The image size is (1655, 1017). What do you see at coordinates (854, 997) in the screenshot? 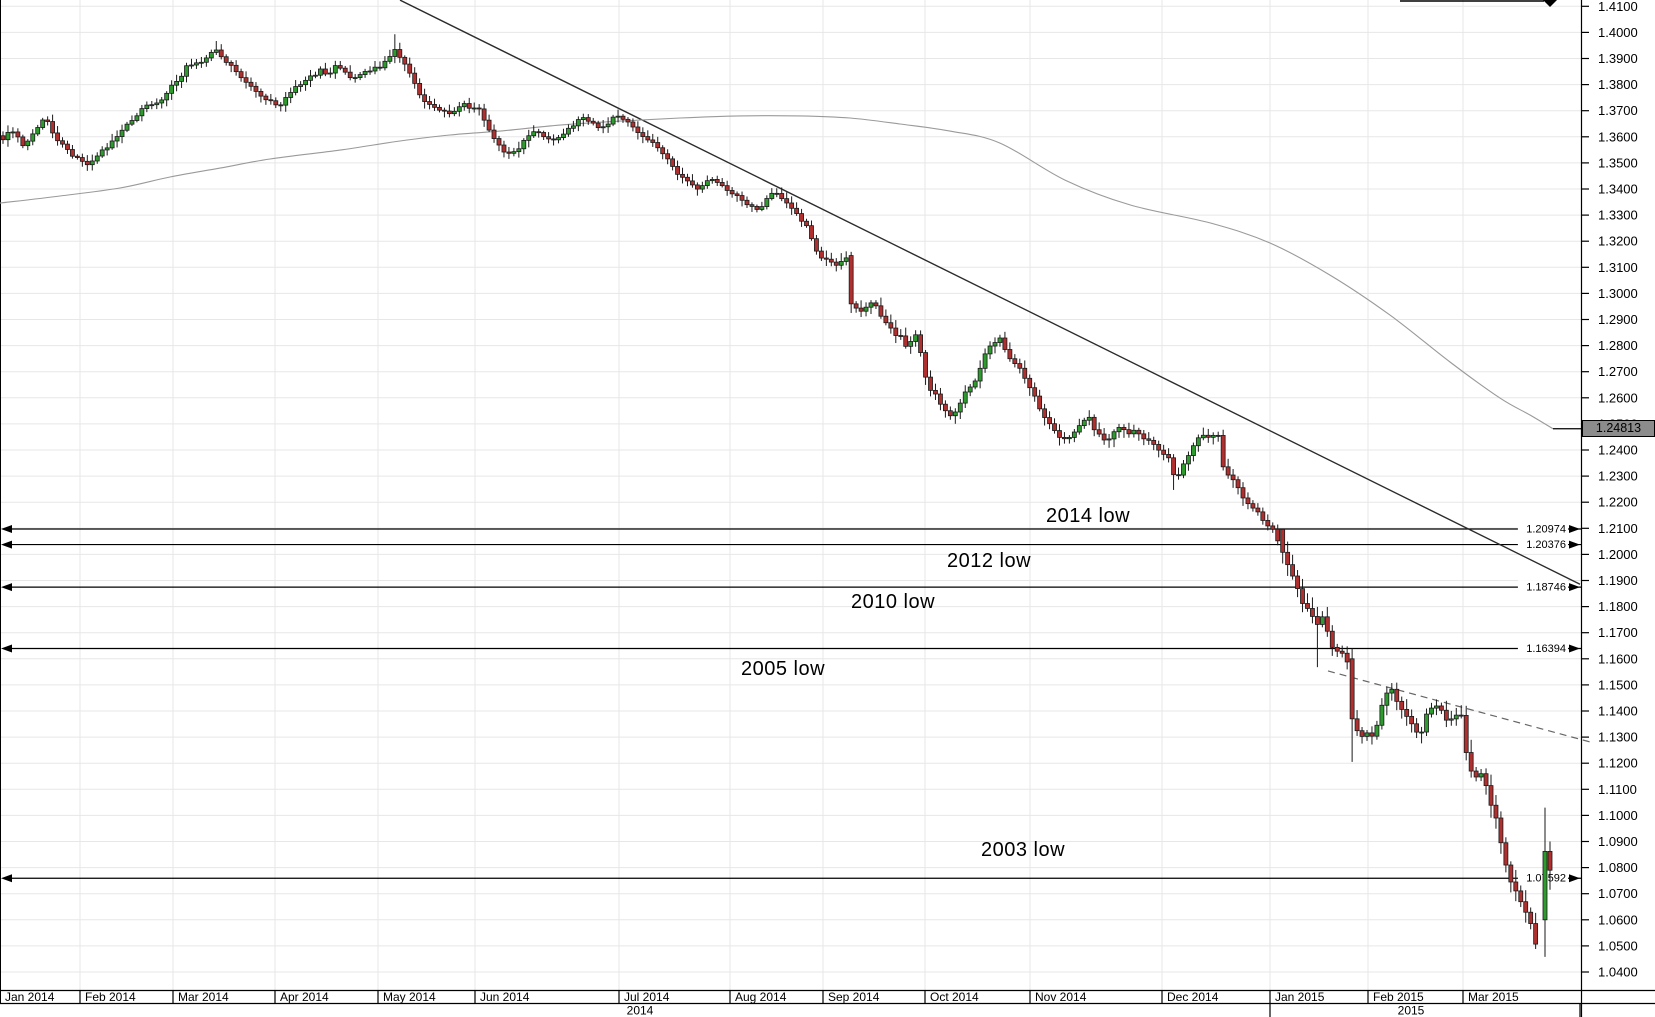
I see `svg-text: Sep 2014` at bounding box center [854, 997].